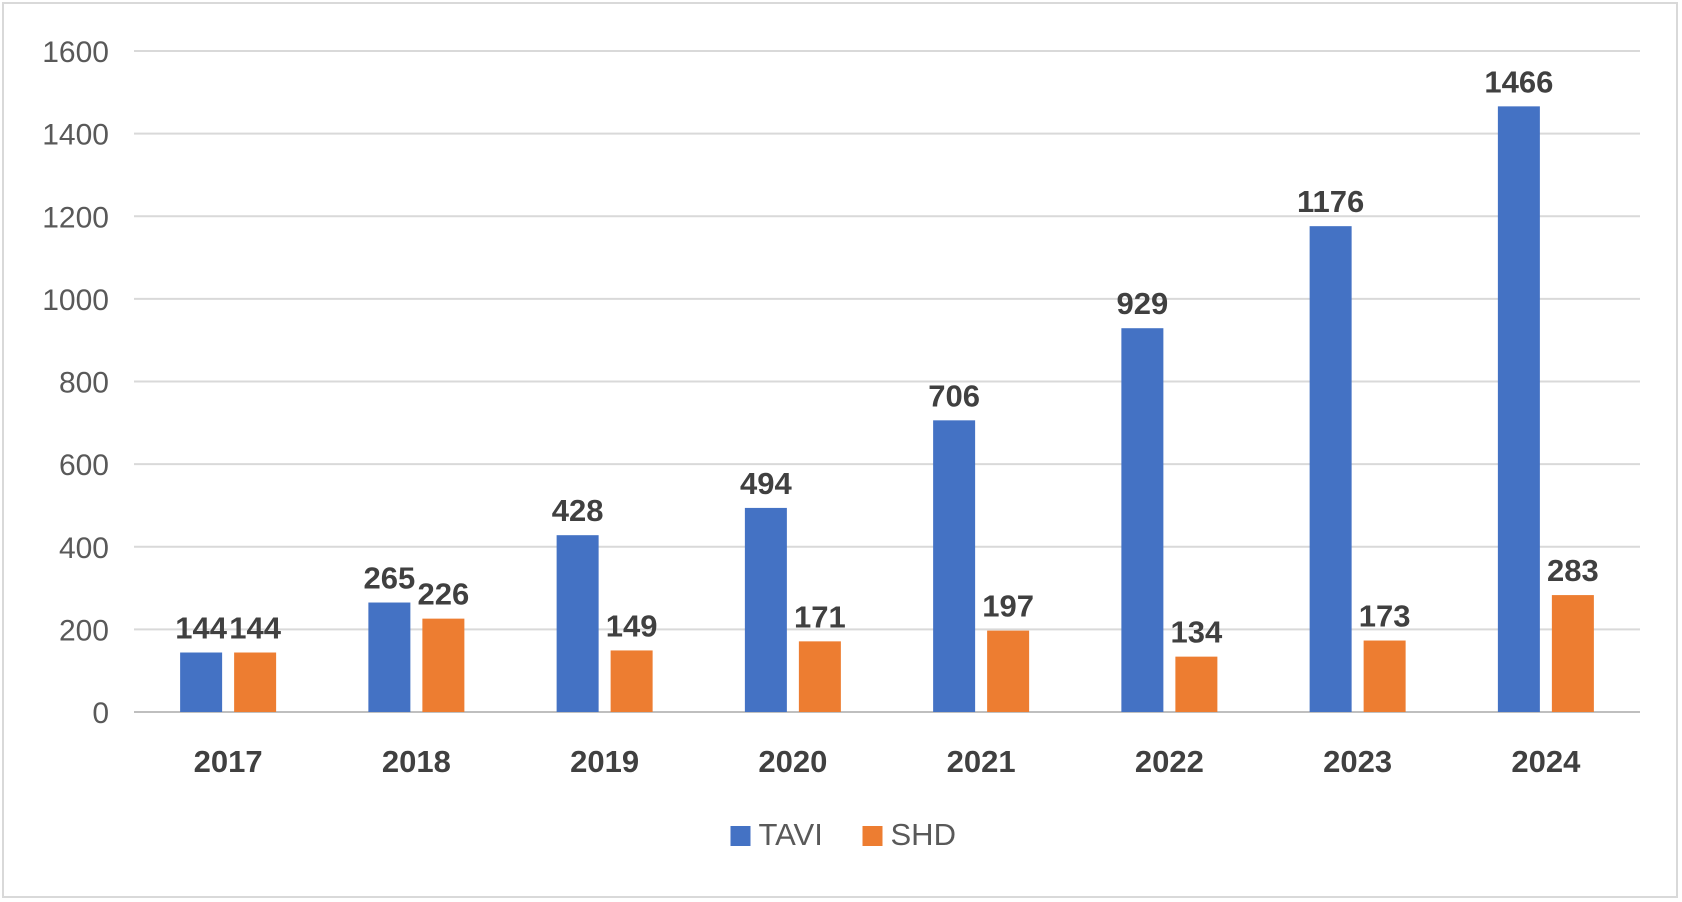 Image resolution: width=1682 pixels, height=902 pixels. I want to click on data-label-shd-2020: 171, so click(820, 616).